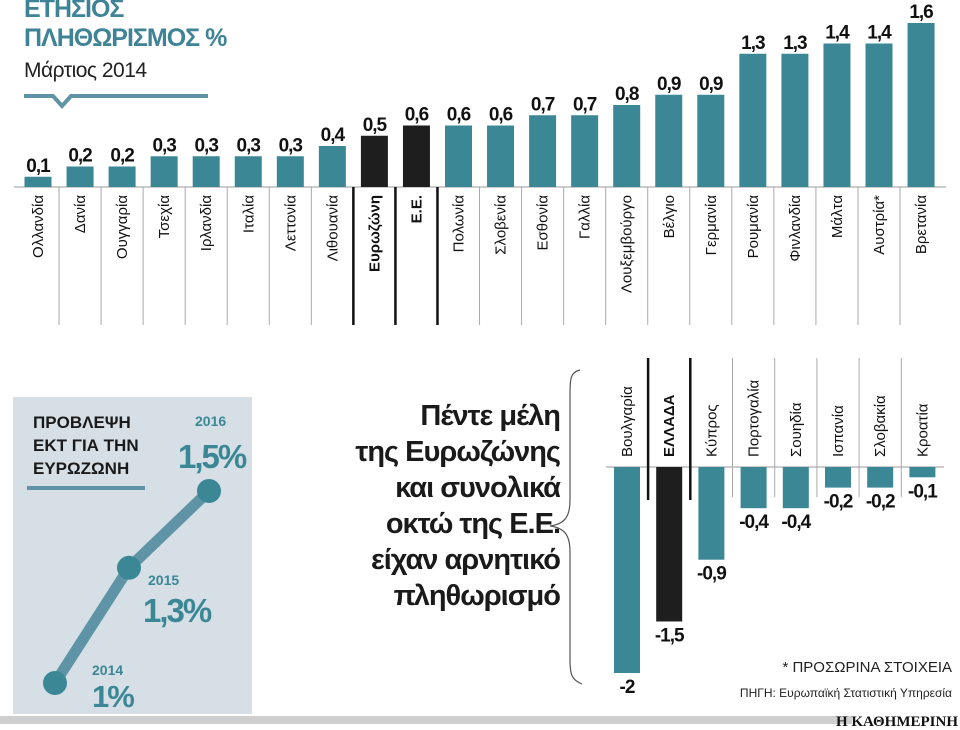  I want to click on category-label: Δανία, so click(80, 214).